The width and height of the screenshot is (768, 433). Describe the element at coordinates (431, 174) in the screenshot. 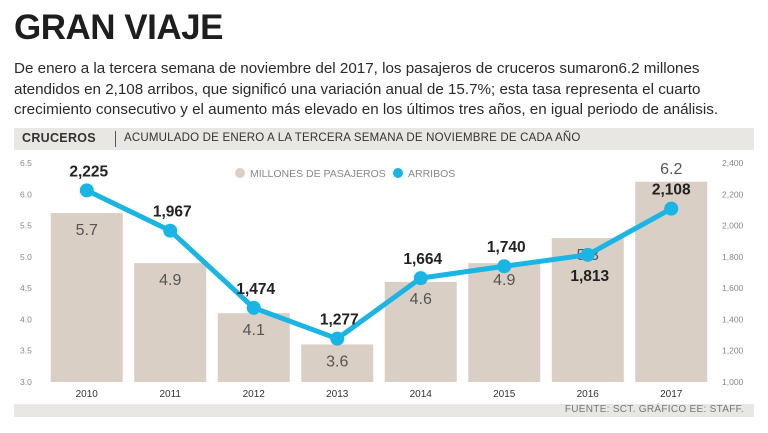

I see `legend-label-arribos: ARRIBOS` at that location.